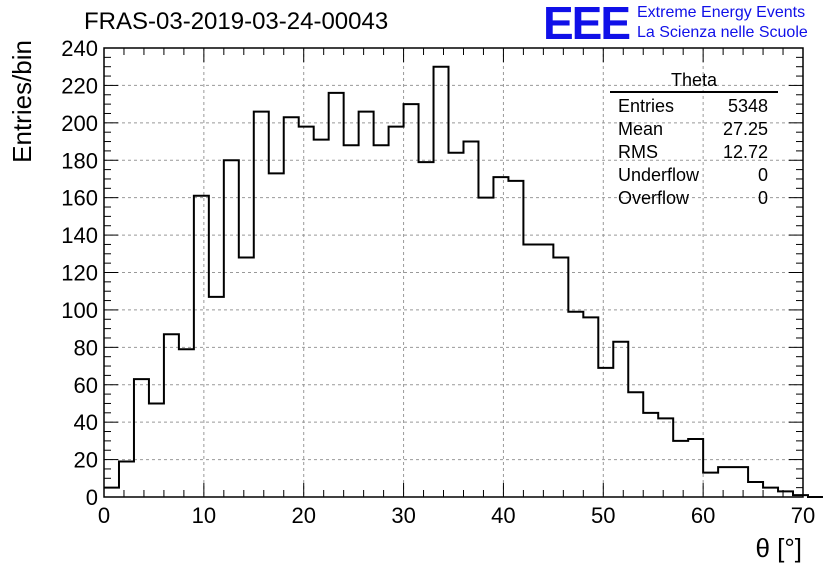 The height and width of the screenshot is (572, 836). I want to click on logo-tagline-2: La Scienza nelle Scuole, so click(722, 32).